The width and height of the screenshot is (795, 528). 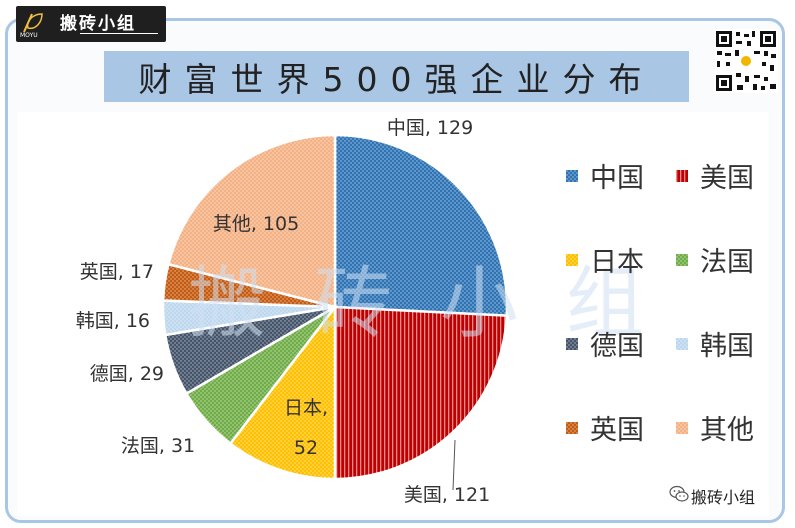 I want to click on legend-label-1: 美国, so click(x=727, y=178).